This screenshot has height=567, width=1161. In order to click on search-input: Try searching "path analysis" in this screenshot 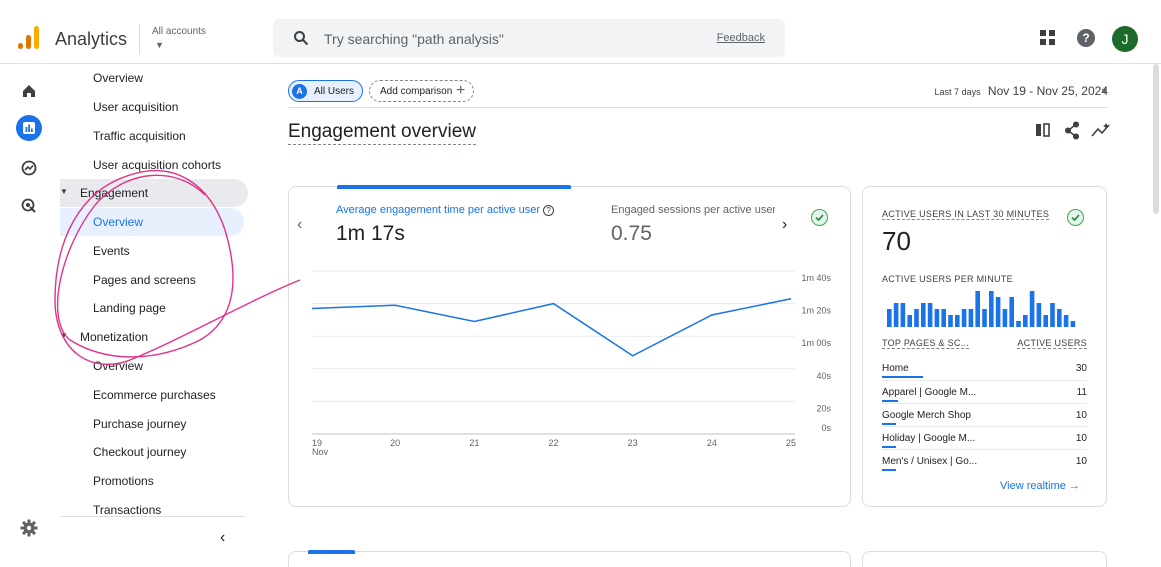, I will do `click(414, 39)`.